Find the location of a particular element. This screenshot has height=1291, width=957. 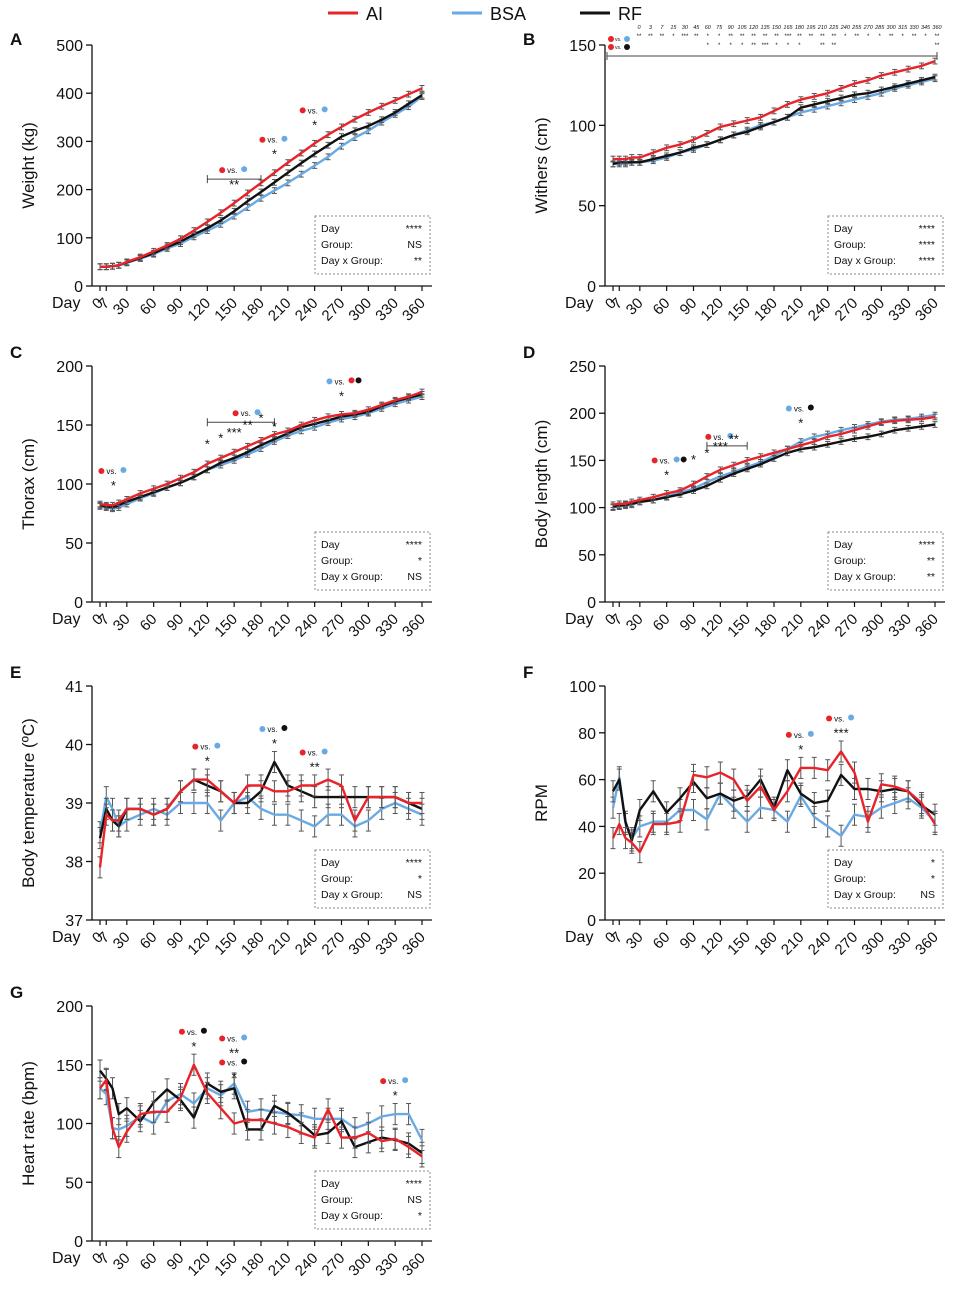

stats-label: Day x Group: is located at coordinates (865, 261).